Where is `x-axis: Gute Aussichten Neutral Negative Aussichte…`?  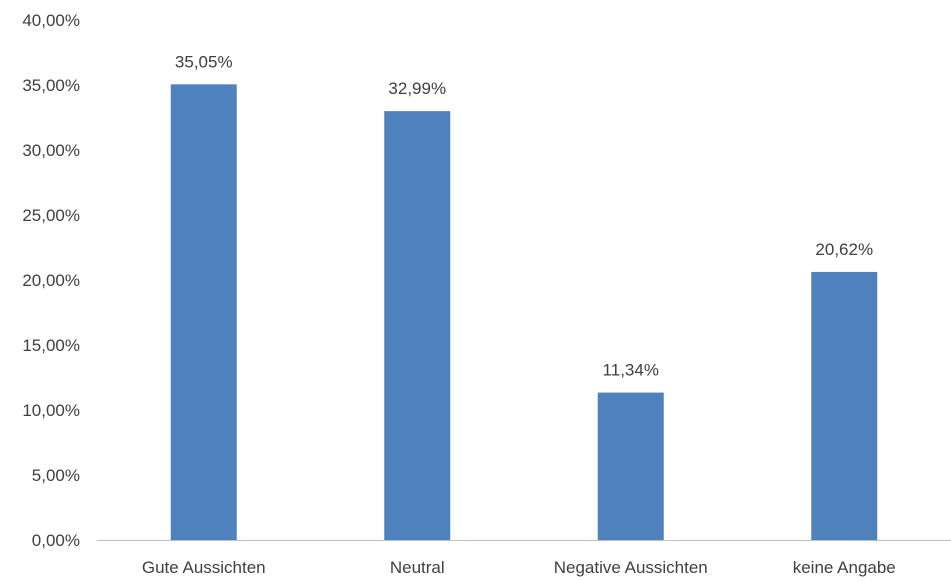
x-axis: Gute Aussichten Neutral Negative Aussichte… is located at coordinates (519, 567).